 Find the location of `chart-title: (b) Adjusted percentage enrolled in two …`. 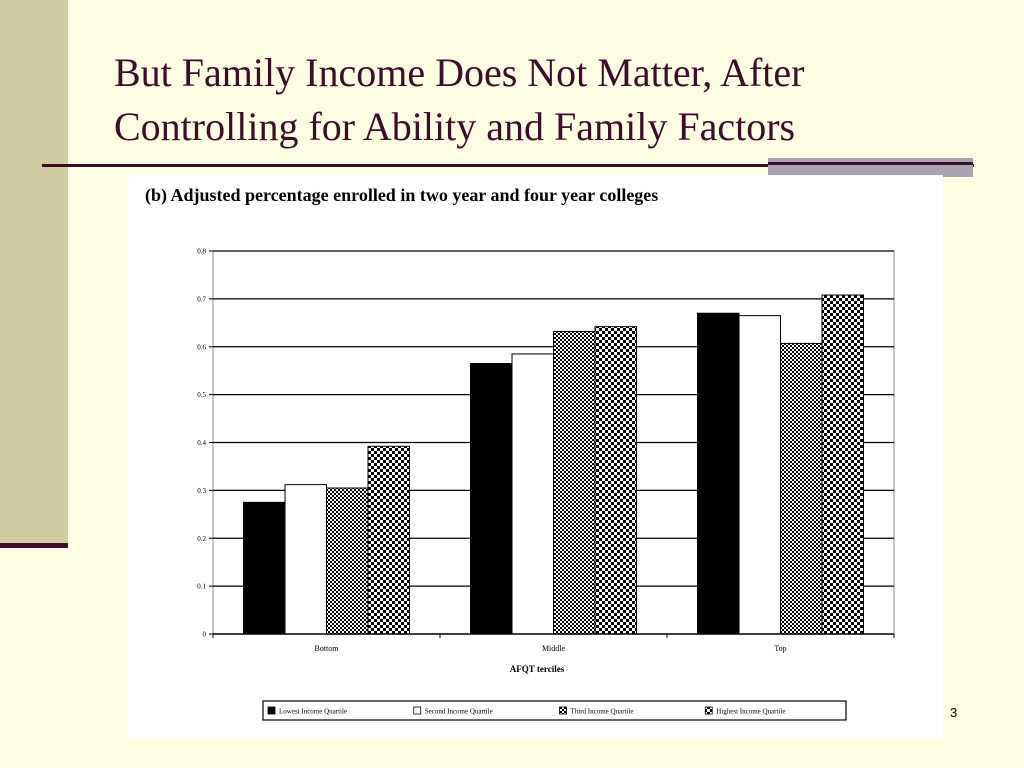

chart-title: (b) Adjusted percentage enrolled in two … is located at coordinates (401, 195).